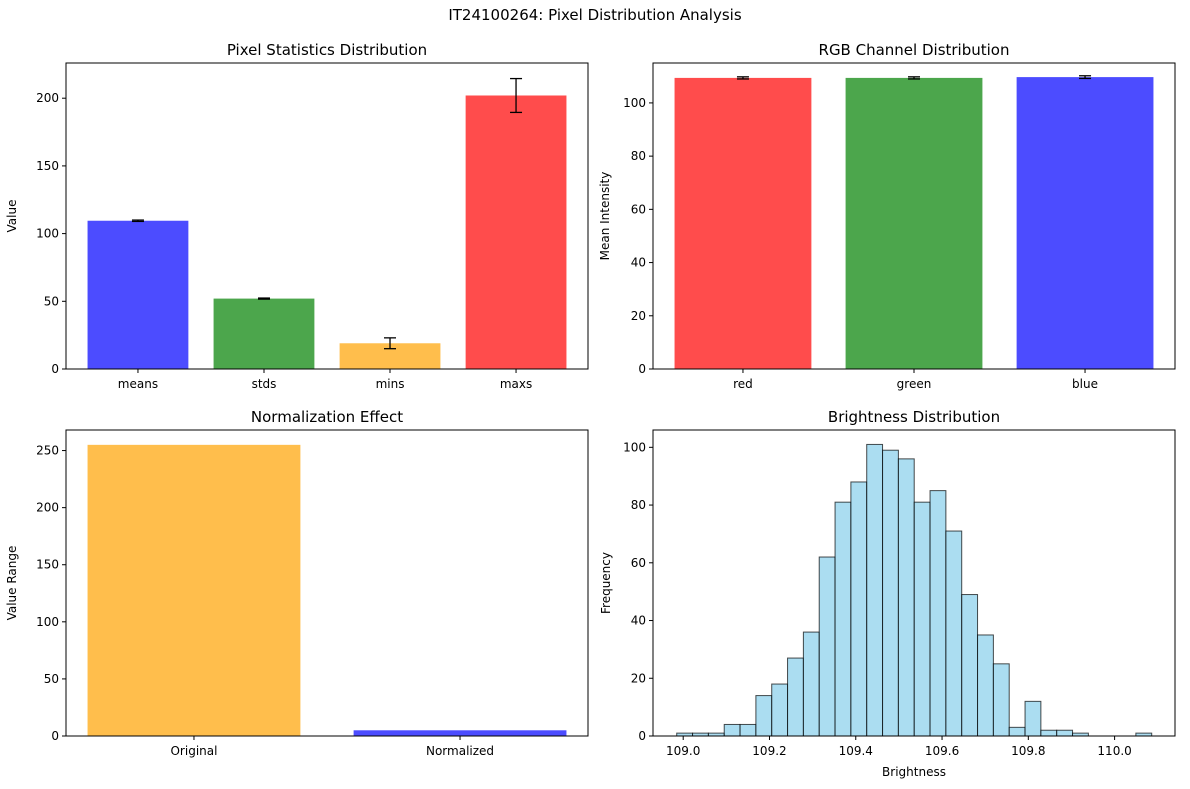 Image resolution: width=1190 pixels, height=789 pixels. What do you see at coordinates (856, 751) in the screenshot?
I see `x-tick-label: 109.4` at bounding box center [856, 751].